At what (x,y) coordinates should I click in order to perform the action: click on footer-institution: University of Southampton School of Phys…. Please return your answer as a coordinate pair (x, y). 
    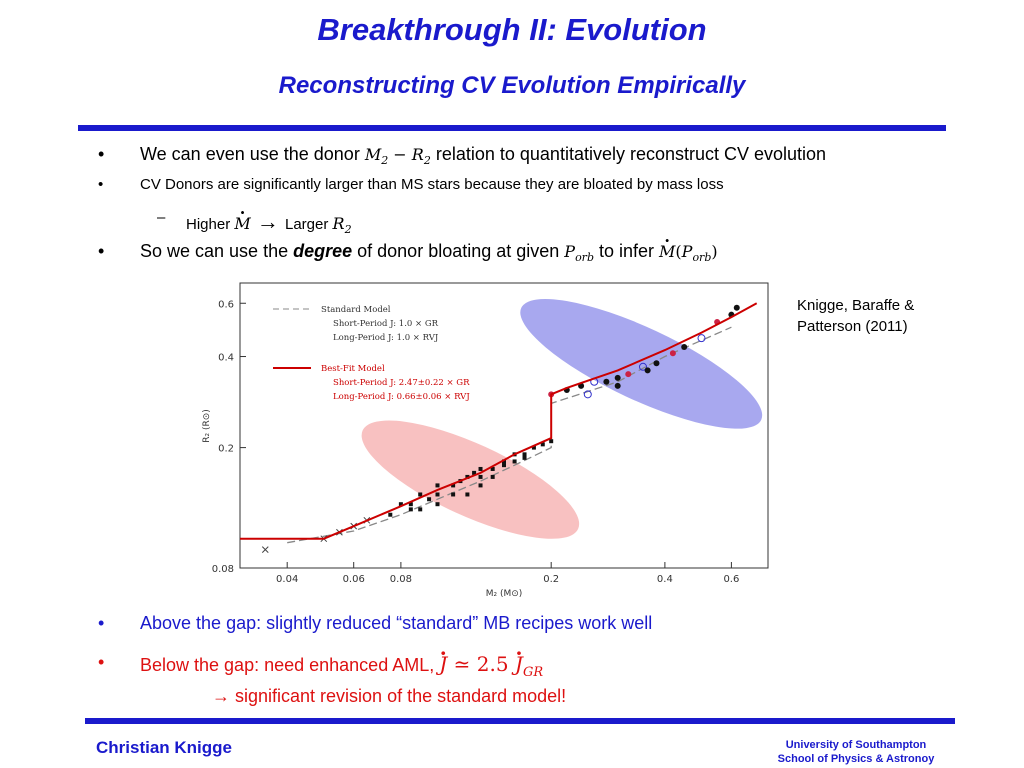
    Looking at the image, I should click on (856, 752).